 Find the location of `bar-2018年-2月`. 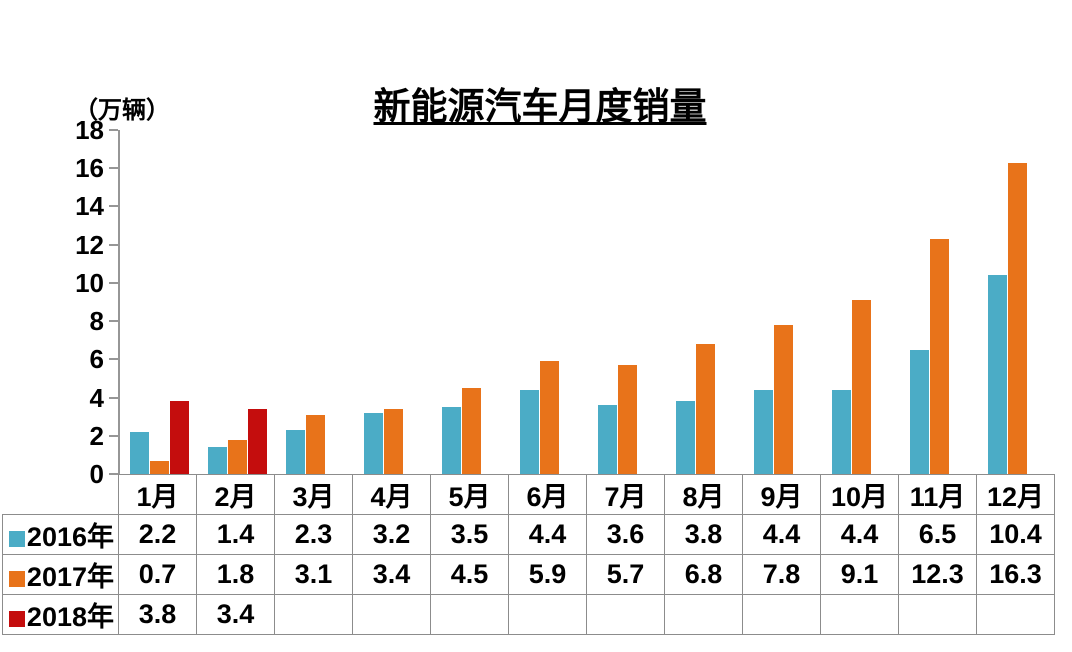

bar-2018年-2月 is located at coordinates (257, 441).